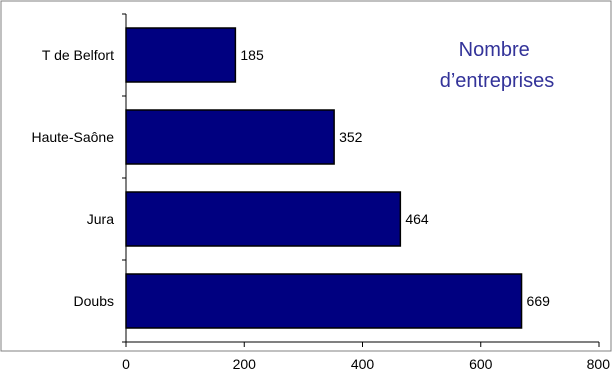  Describe the element at coordinates (497, 65) in the screenshot. I see `chart-title: Nombre d’entreprises` at that location.